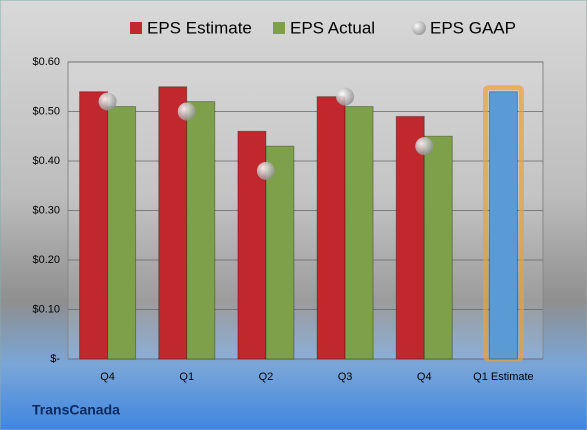 Image resolution: width=587 pixels, height=430 pixels. What do you see at coordinates (473, 27) in the screenshot?
I see `legend-label: EPS GAAP` at bounding box center [473, 27].